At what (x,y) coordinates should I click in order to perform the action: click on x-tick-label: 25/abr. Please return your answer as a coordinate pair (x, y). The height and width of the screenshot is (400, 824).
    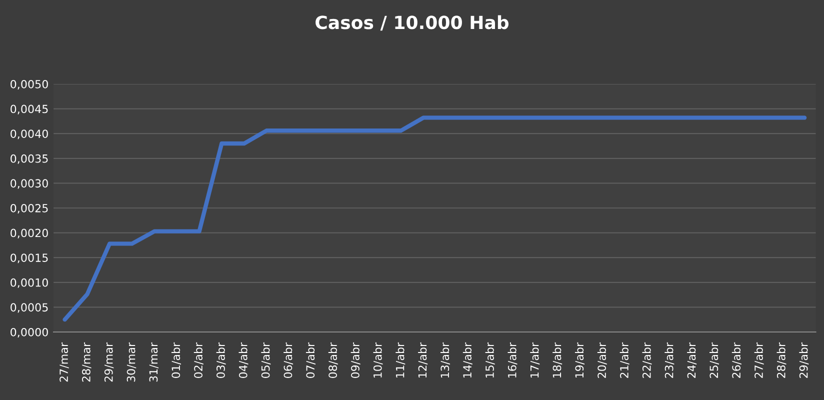
    Looking at the image, I should click on (714, 360).